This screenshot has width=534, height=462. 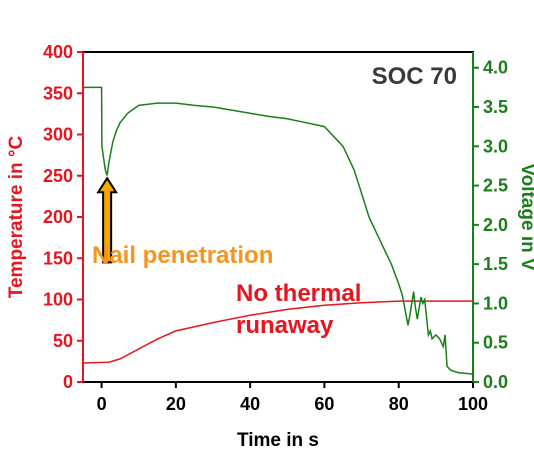 I want to click on x-tick-label: 40, so click(x=250, y=404).